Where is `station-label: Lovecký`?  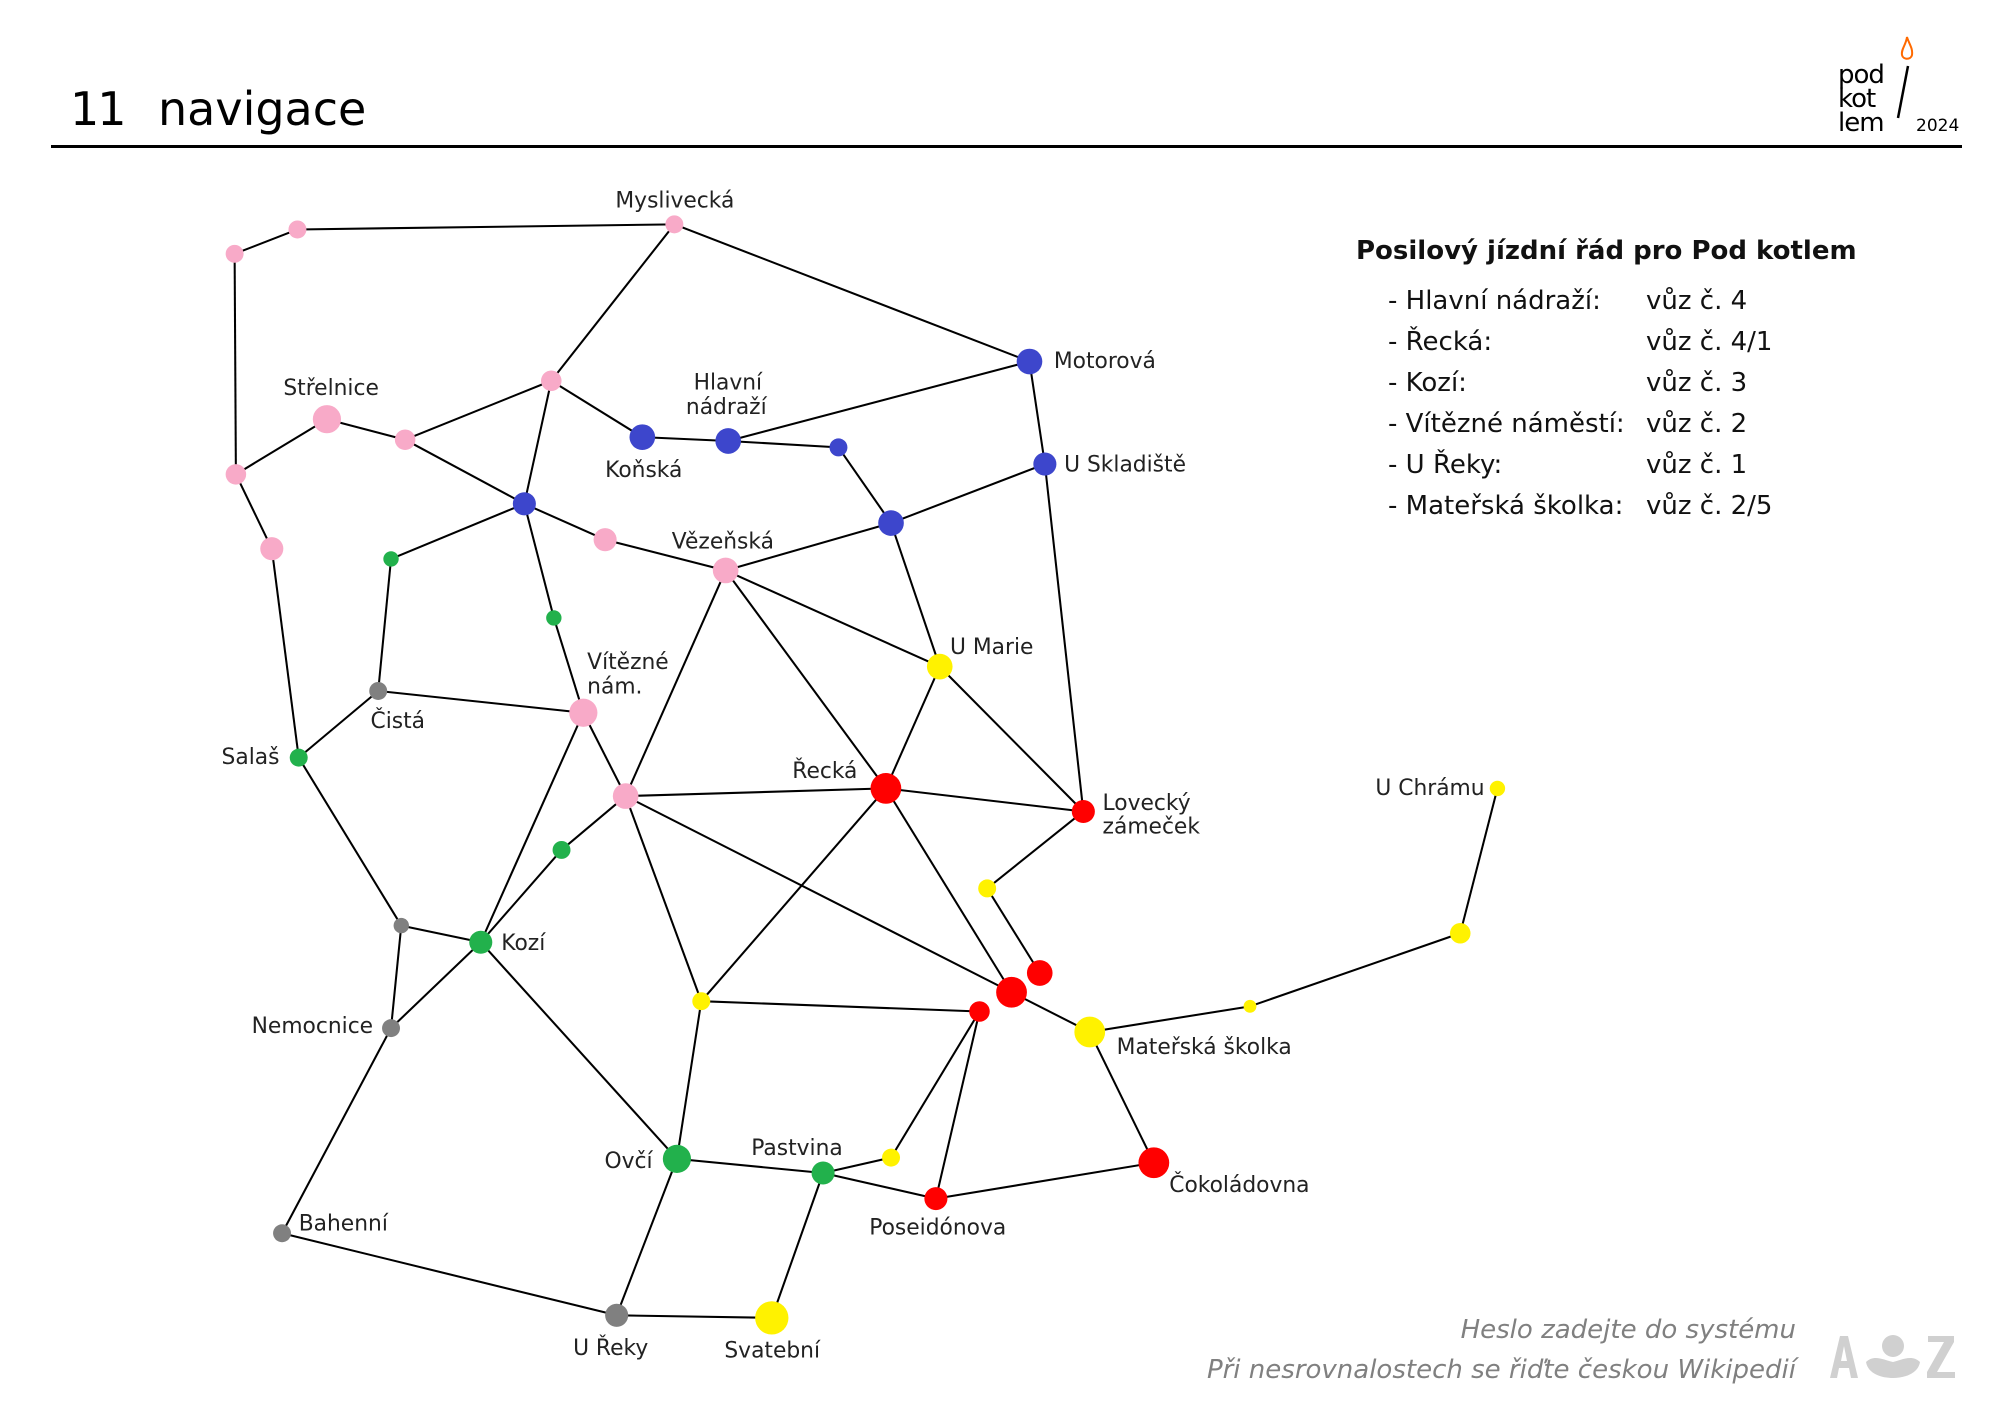
station-label: Lovecký is located at coordinates (1147, 803).